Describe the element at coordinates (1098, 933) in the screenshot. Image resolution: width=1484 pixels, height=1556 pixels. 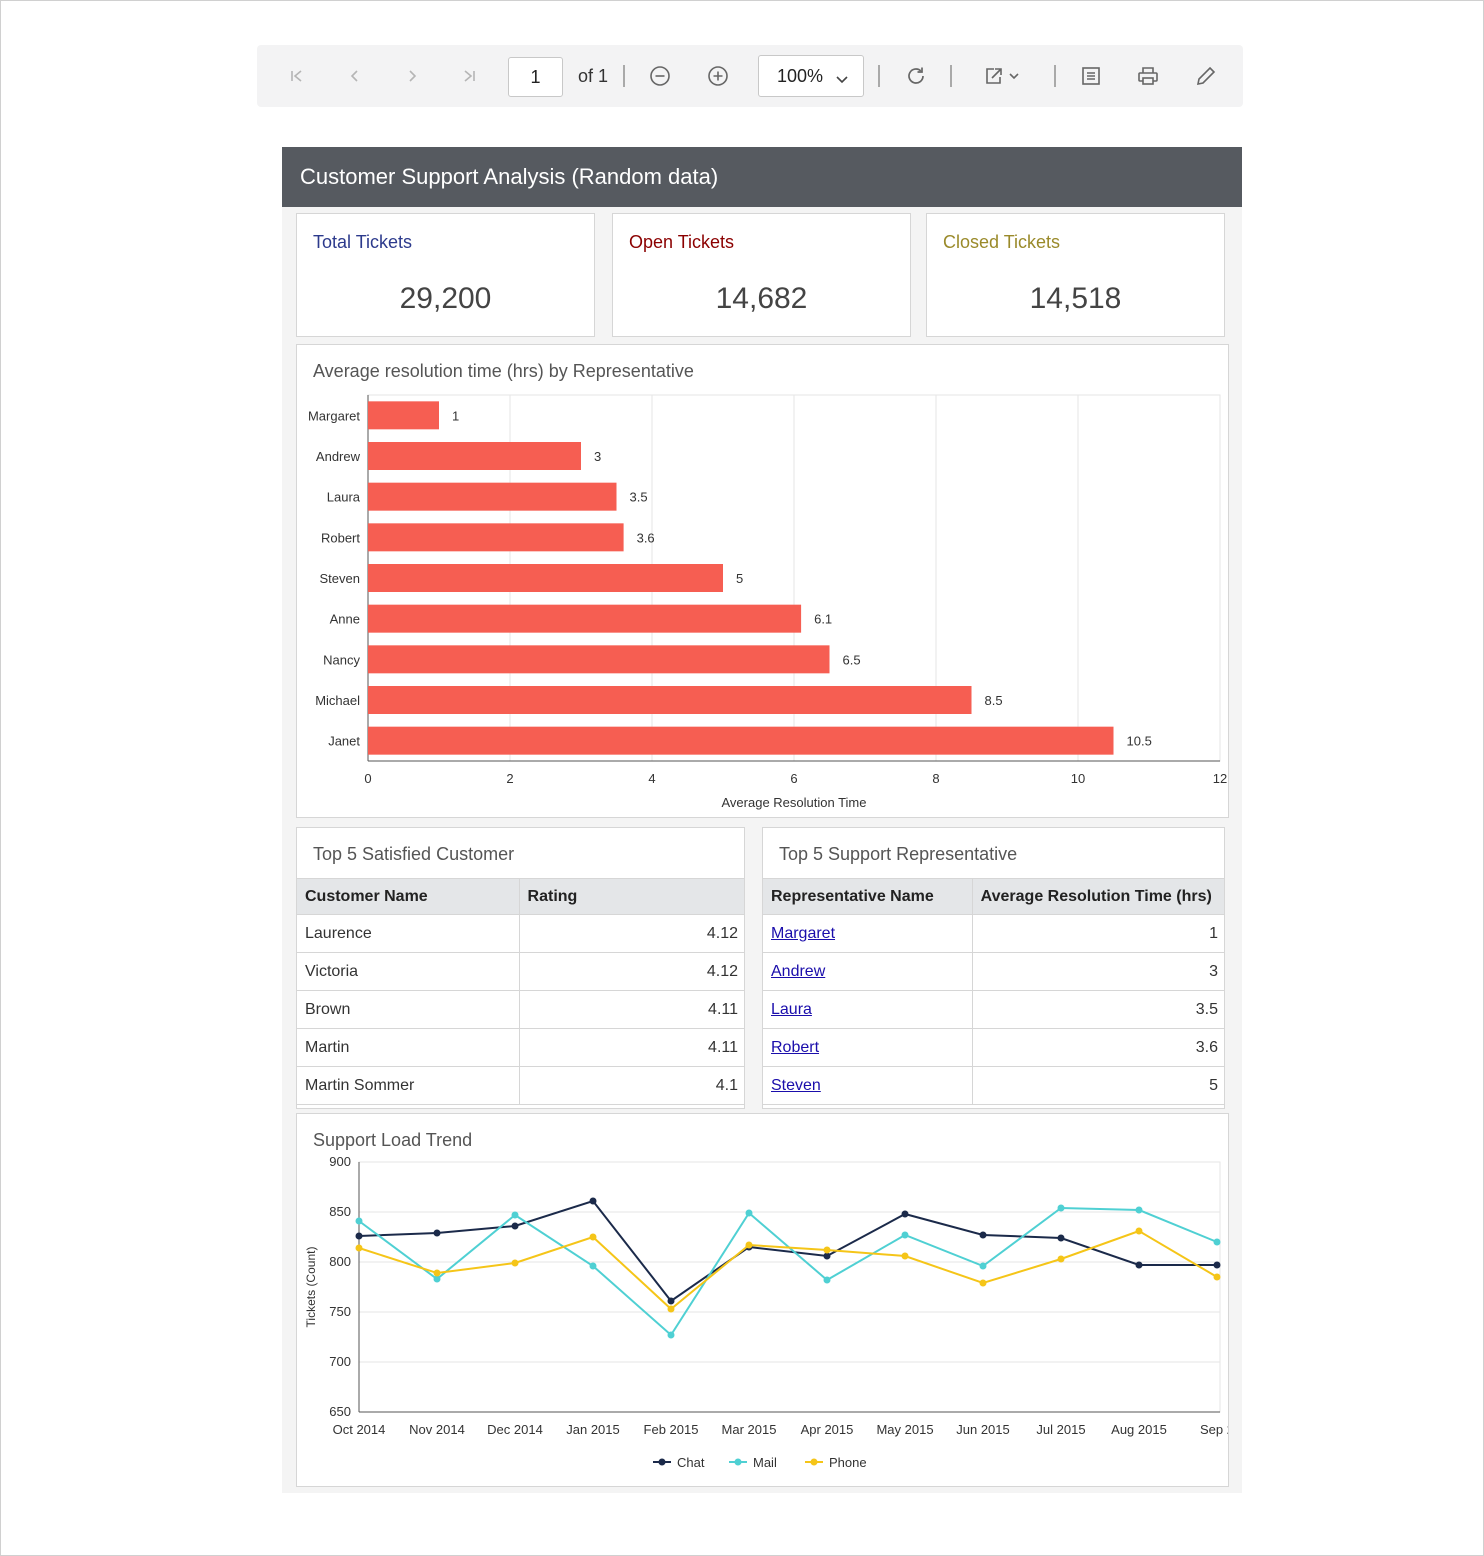
I see `avg-resolution-cell: 1` at that location.